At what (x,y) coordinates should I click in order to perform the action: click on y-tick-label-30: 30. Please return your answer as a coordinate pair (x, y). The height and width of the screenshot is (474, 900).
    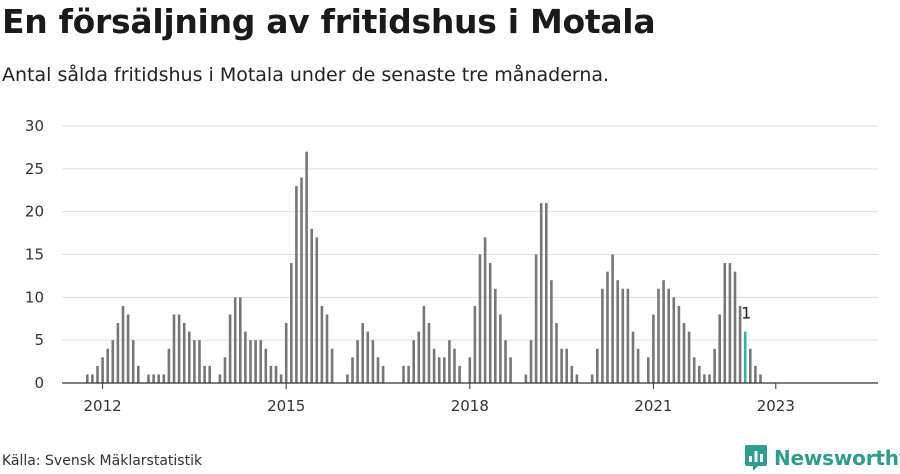
    Looking at the image, I should click on (34, 126).